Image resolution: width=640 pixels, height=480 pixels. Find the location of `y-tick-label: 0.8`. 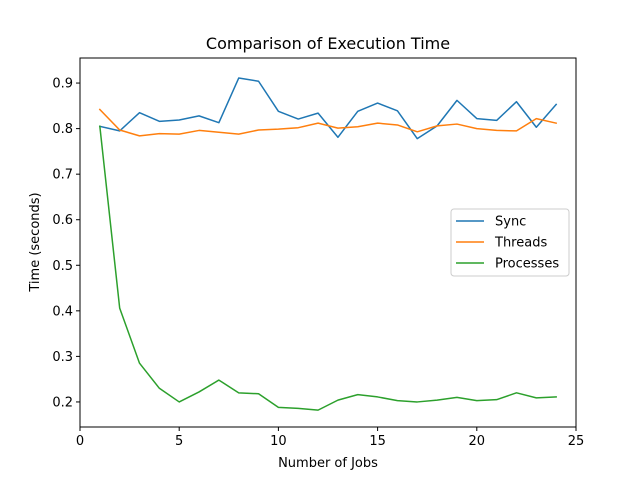

y-tick-label: 0.8 is located at coordinates (62, 129).